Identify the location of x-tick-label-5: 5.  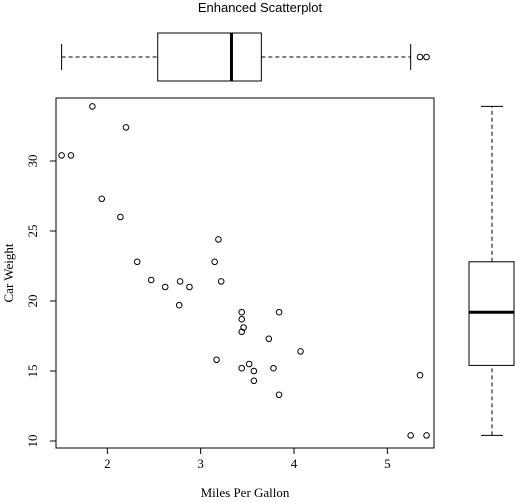
(387, 463).